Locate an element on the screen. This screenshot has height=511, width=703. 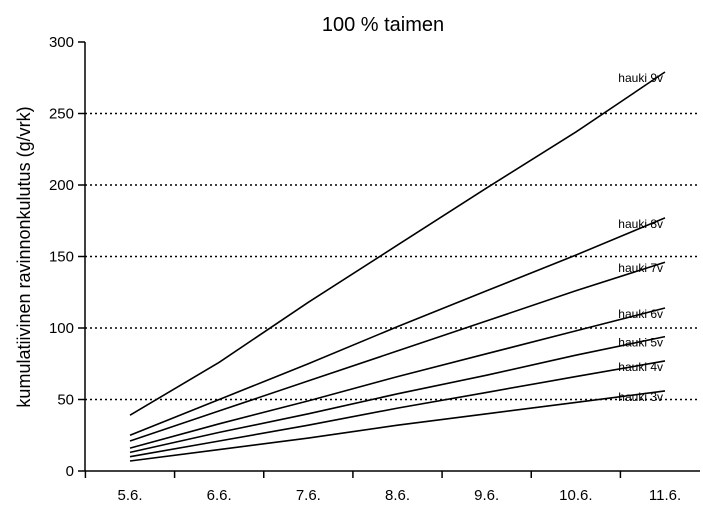
y-tick-label: 0 is located at coordinates (70, 471).